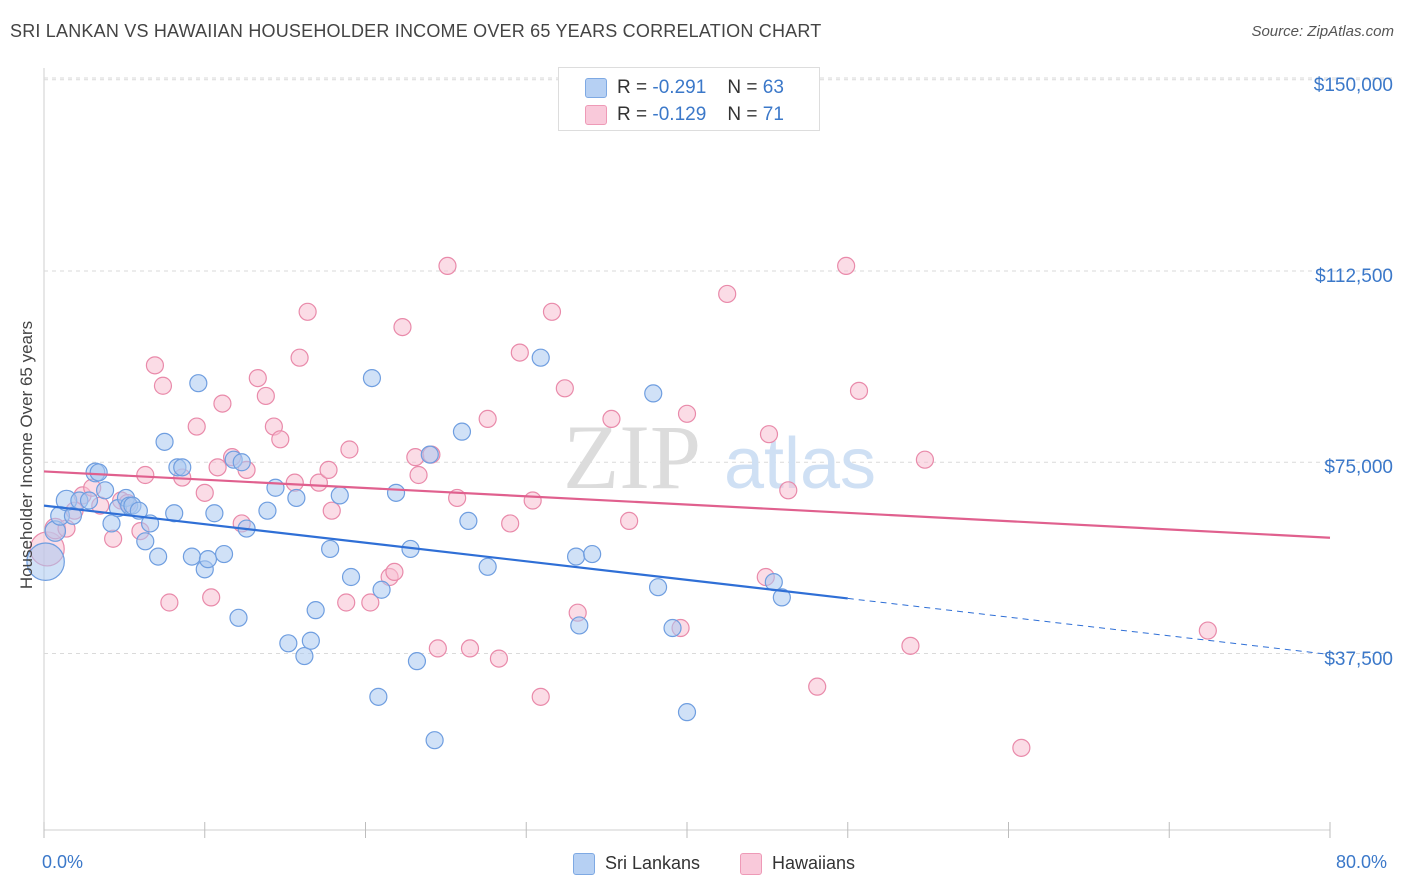  I want to click on y-tick-112500: $112,500, so click(1354, 276).